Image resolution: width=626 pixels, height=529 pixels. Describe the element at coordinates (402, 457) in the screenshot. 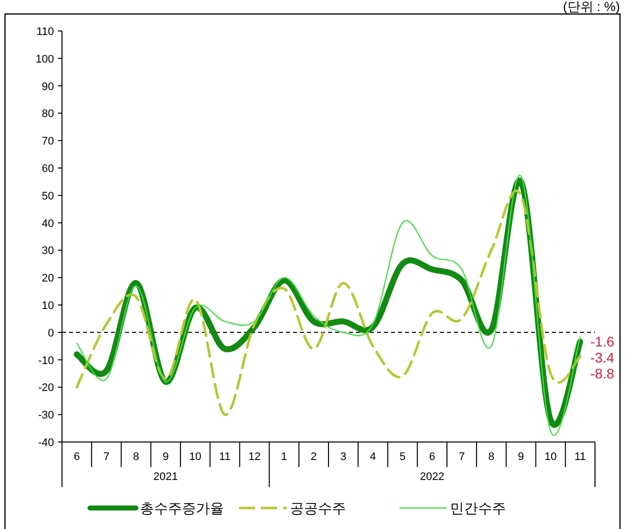

I see `x-tick-label: 5` at that location.